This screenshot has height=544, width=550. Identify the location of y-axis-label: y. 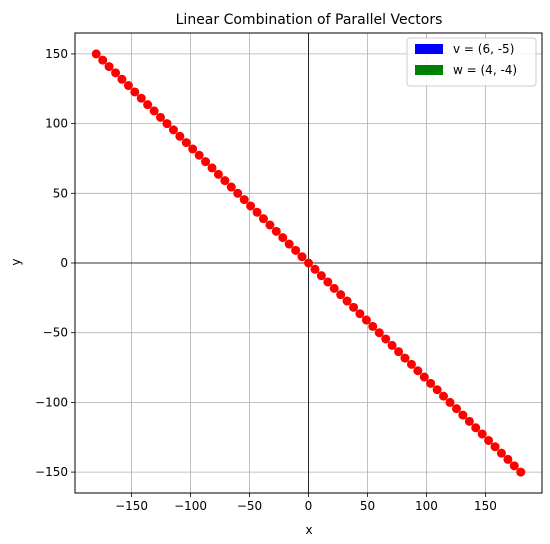
(16, 261).